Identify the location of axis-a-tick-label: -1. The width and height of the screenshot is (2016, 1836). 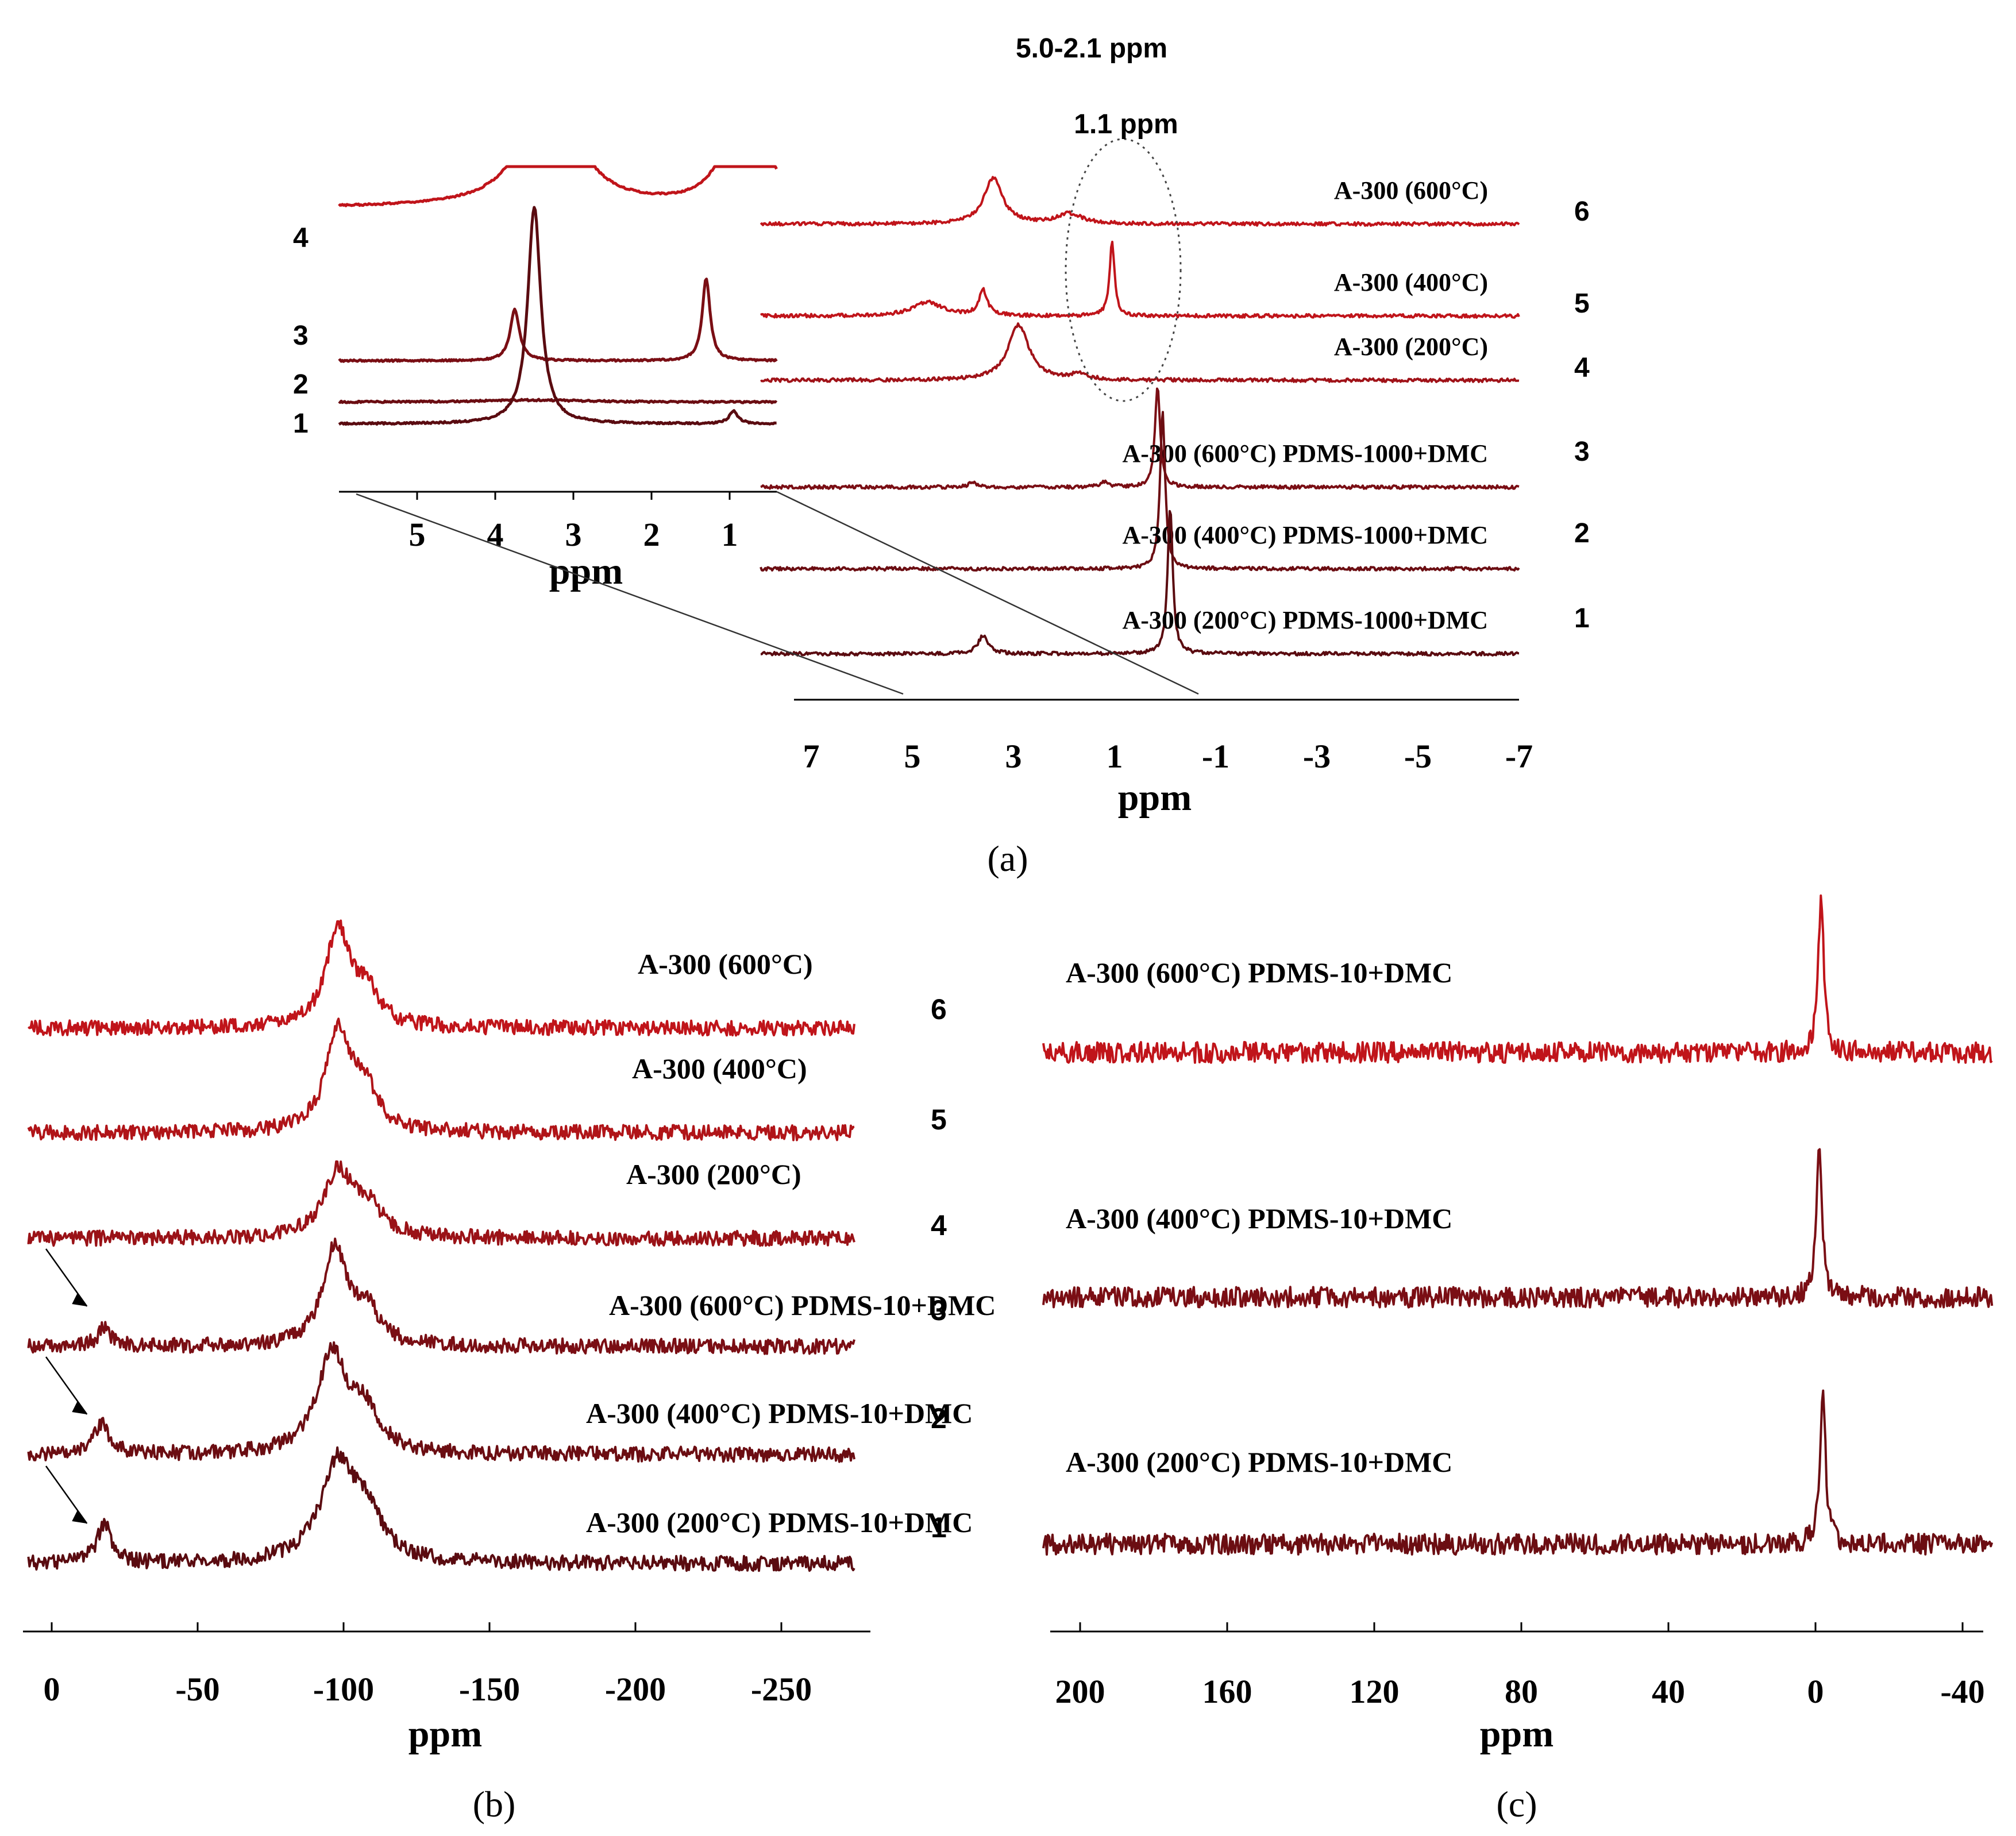
(1215, 757).